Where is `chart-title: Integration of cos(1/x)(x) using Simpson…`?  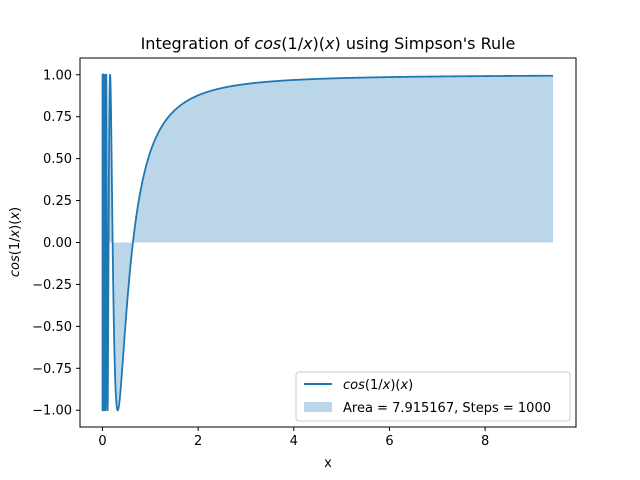
chart-title: Integration of cos(1/x)(x) using Simpson… is located at coordinates (328, 43).